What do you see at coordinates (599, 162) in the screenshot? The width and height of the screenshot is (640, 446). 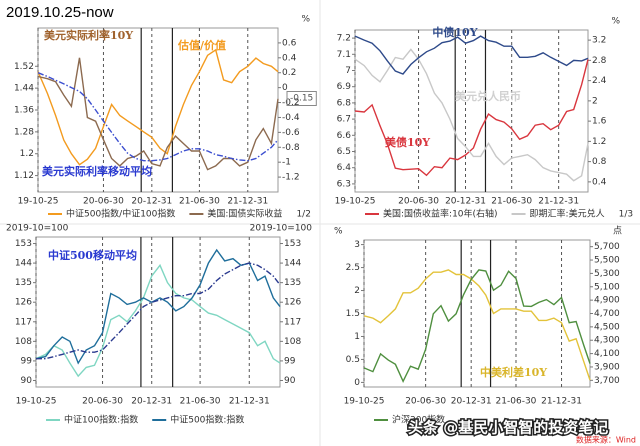 I see `y2-tick-label: 0.8` at bounding box center [599, 162].